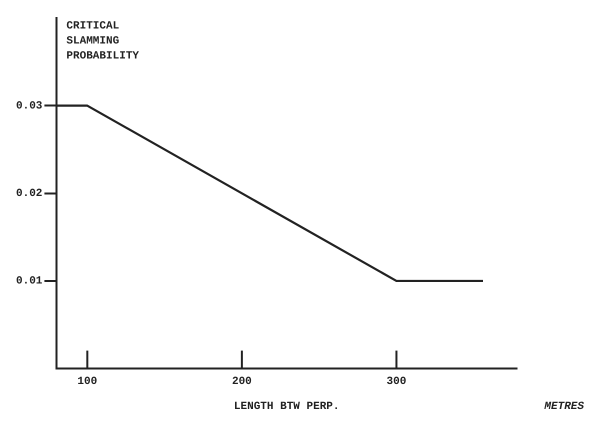  I want to click on x-tick-label: 100, so click(87, 382).